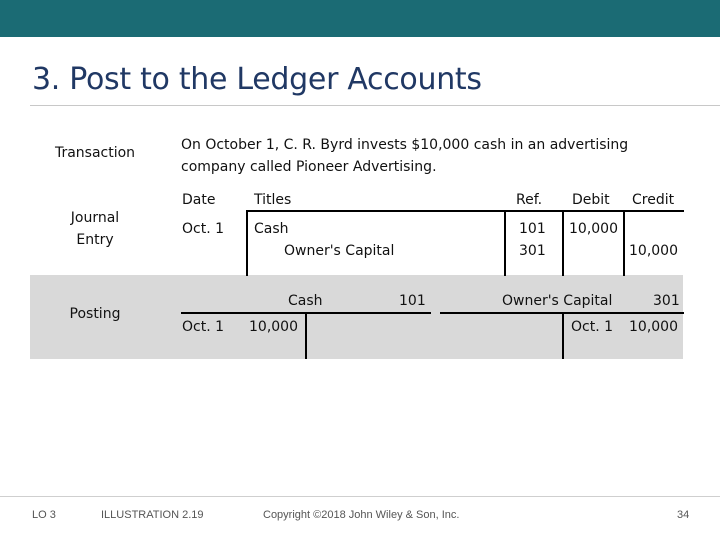  I want to click on journal-vline-titles, so click(247, 243).